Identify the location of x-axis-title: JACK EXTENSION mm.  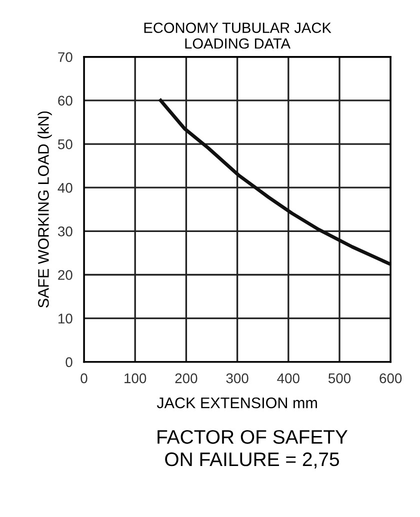
(236, 402).